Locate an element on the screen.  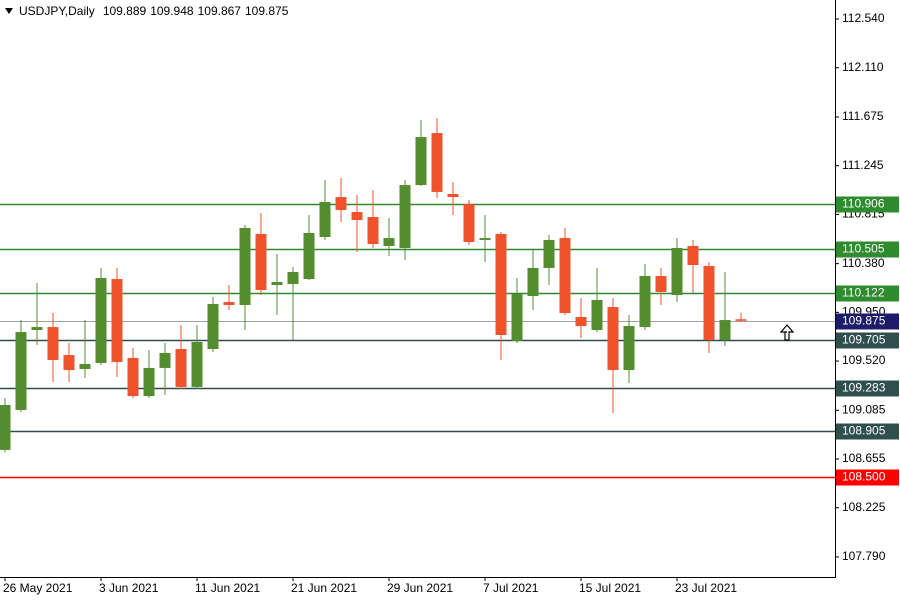
y-tick-label: 110.380 is located at coordinates (863, 263).